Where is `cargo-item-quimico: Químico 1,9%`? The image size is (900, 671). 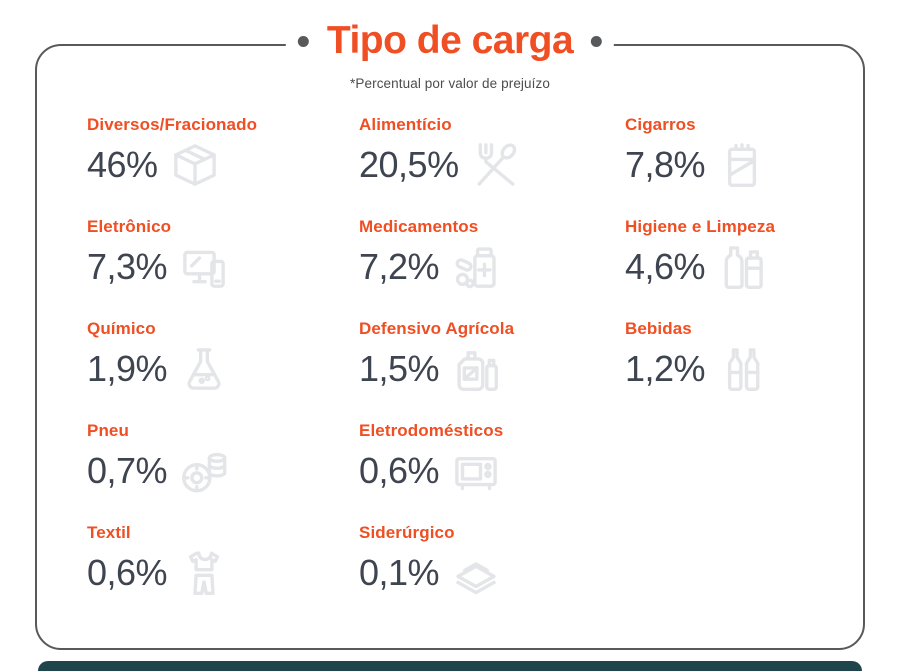 cargo-item-quimico: Químico 1,9% is located at coordinates (223, 370).